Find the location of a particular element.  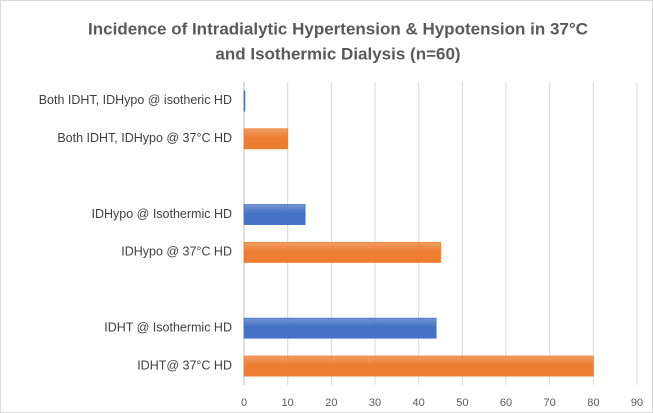

x-tick-label: 70 is located at coordinates (550, 403).